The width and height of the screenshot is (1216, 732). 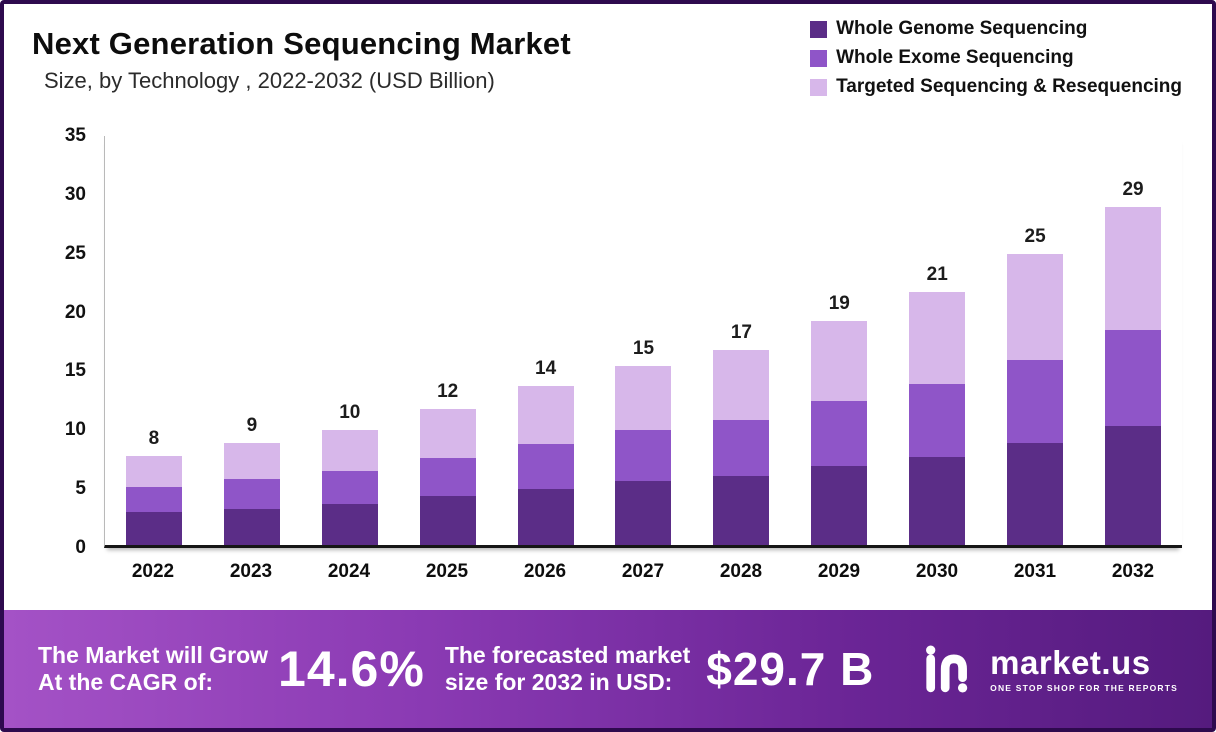 I want to click on legend-item: Whole Exome Sequencing, so click(x=996, y=58).